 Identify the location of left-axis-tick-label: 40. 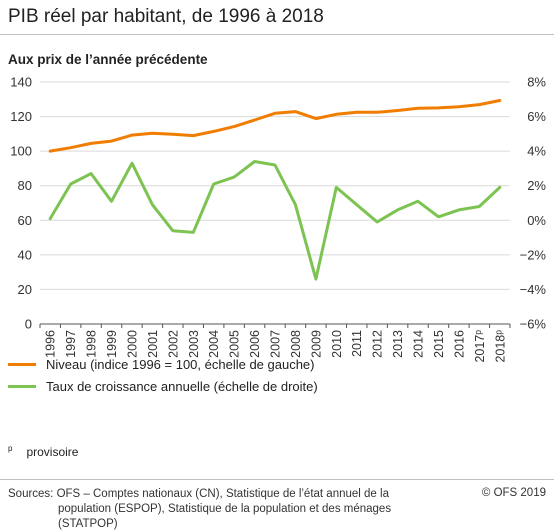
(25, 254).